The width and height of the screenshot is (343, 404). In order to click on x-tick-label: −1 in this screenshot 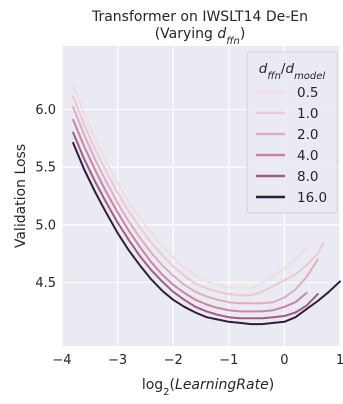, I will do `click(228, 360)`.